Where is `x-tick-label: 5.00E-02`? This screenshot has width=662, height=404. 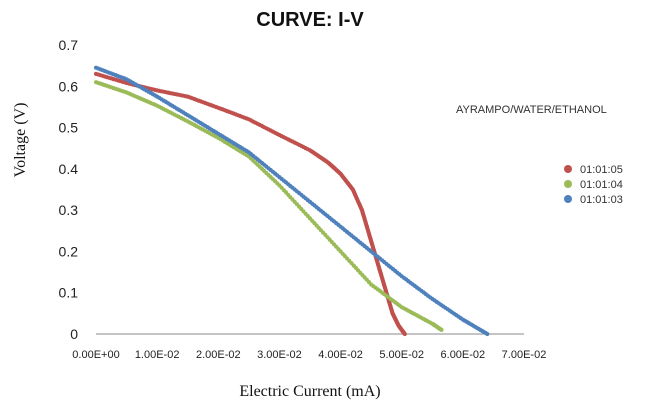 x-tick-label: 5.00E-02 is located at coordinates (401, 355).